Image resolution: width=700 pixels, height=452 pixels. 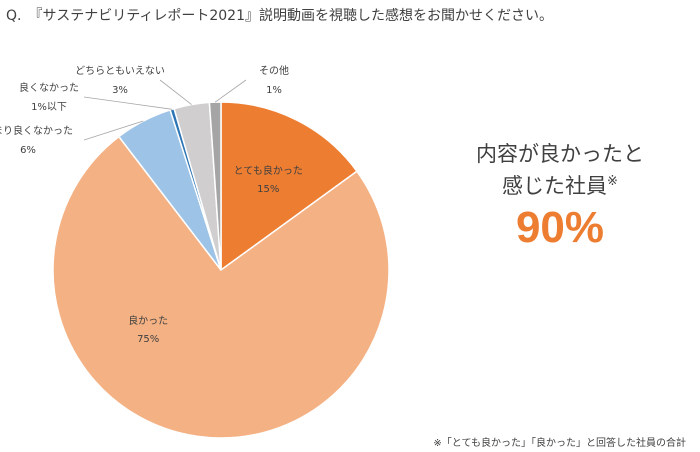 I want to click on summary-callout: 内容が良かったと 感じた社員※ 90%, so click(x=560, y=198).